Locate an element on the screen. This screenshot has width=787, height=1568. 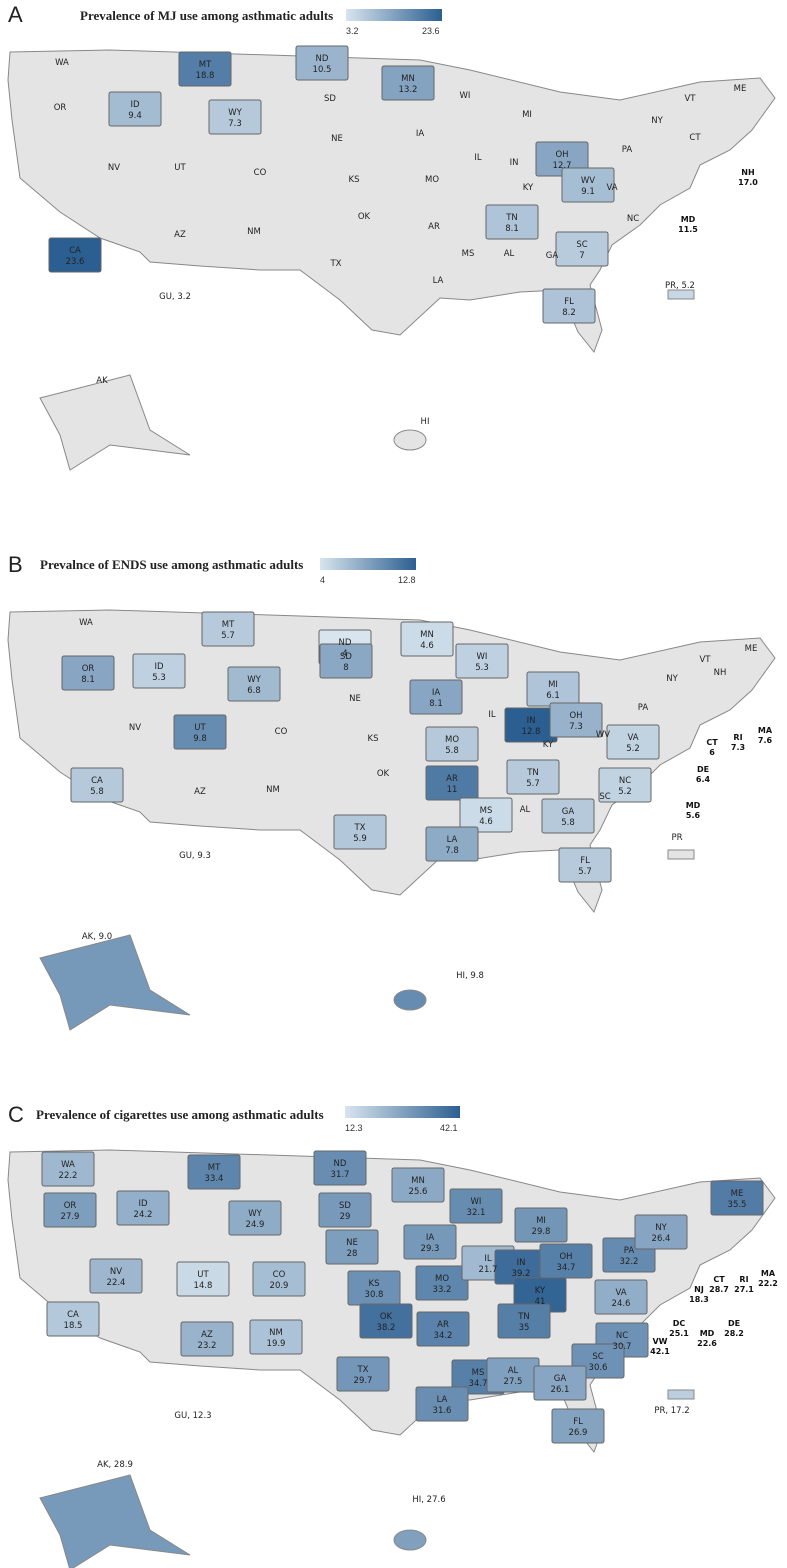
state-shape-ca is located at coordinates (73, 1319).